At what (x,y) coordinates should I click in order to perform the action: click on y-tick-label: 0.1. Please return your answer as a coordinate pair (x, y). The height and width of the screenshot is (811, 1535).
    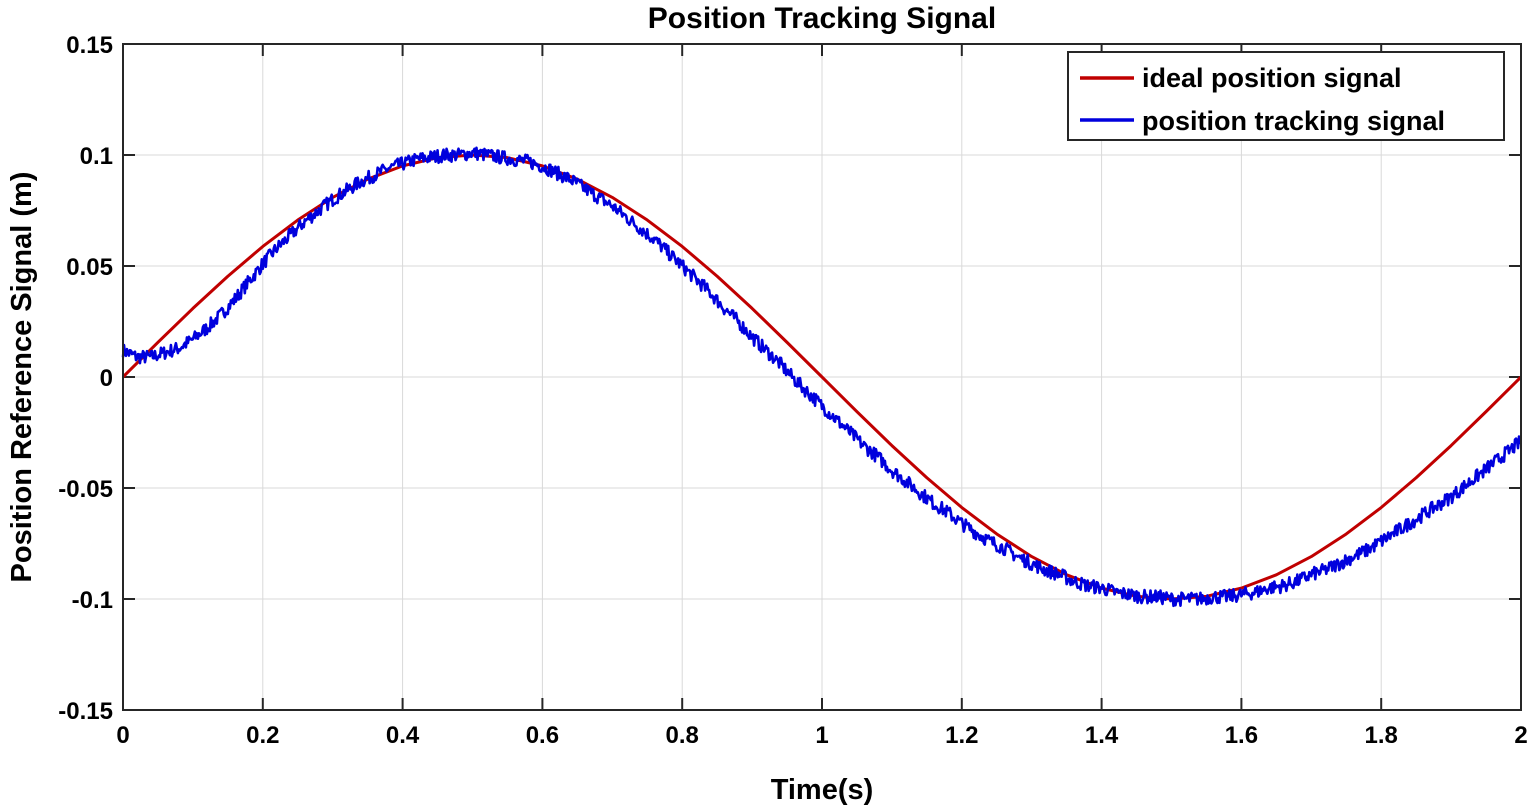
    Looking at the image, I should click on (96, 156).